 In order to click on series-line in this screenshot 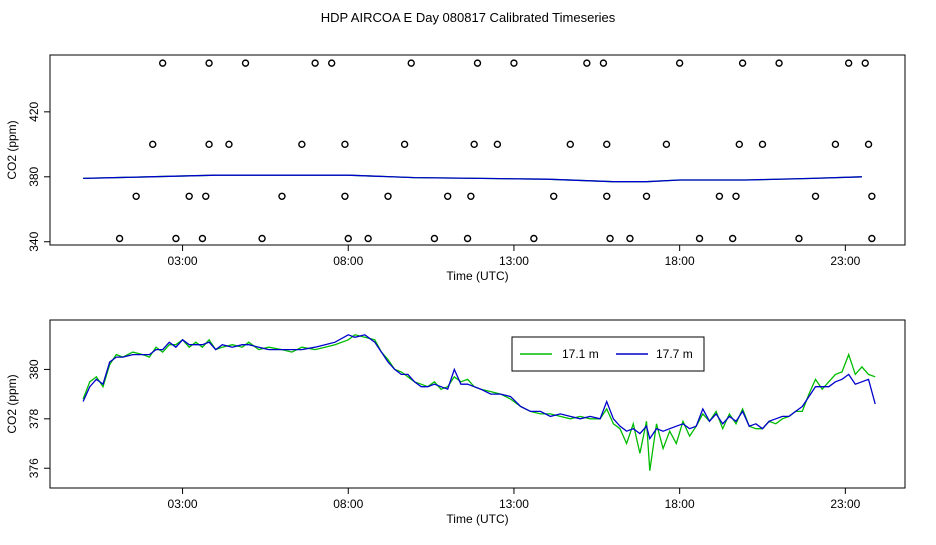, I will do `click(472, 178)`.